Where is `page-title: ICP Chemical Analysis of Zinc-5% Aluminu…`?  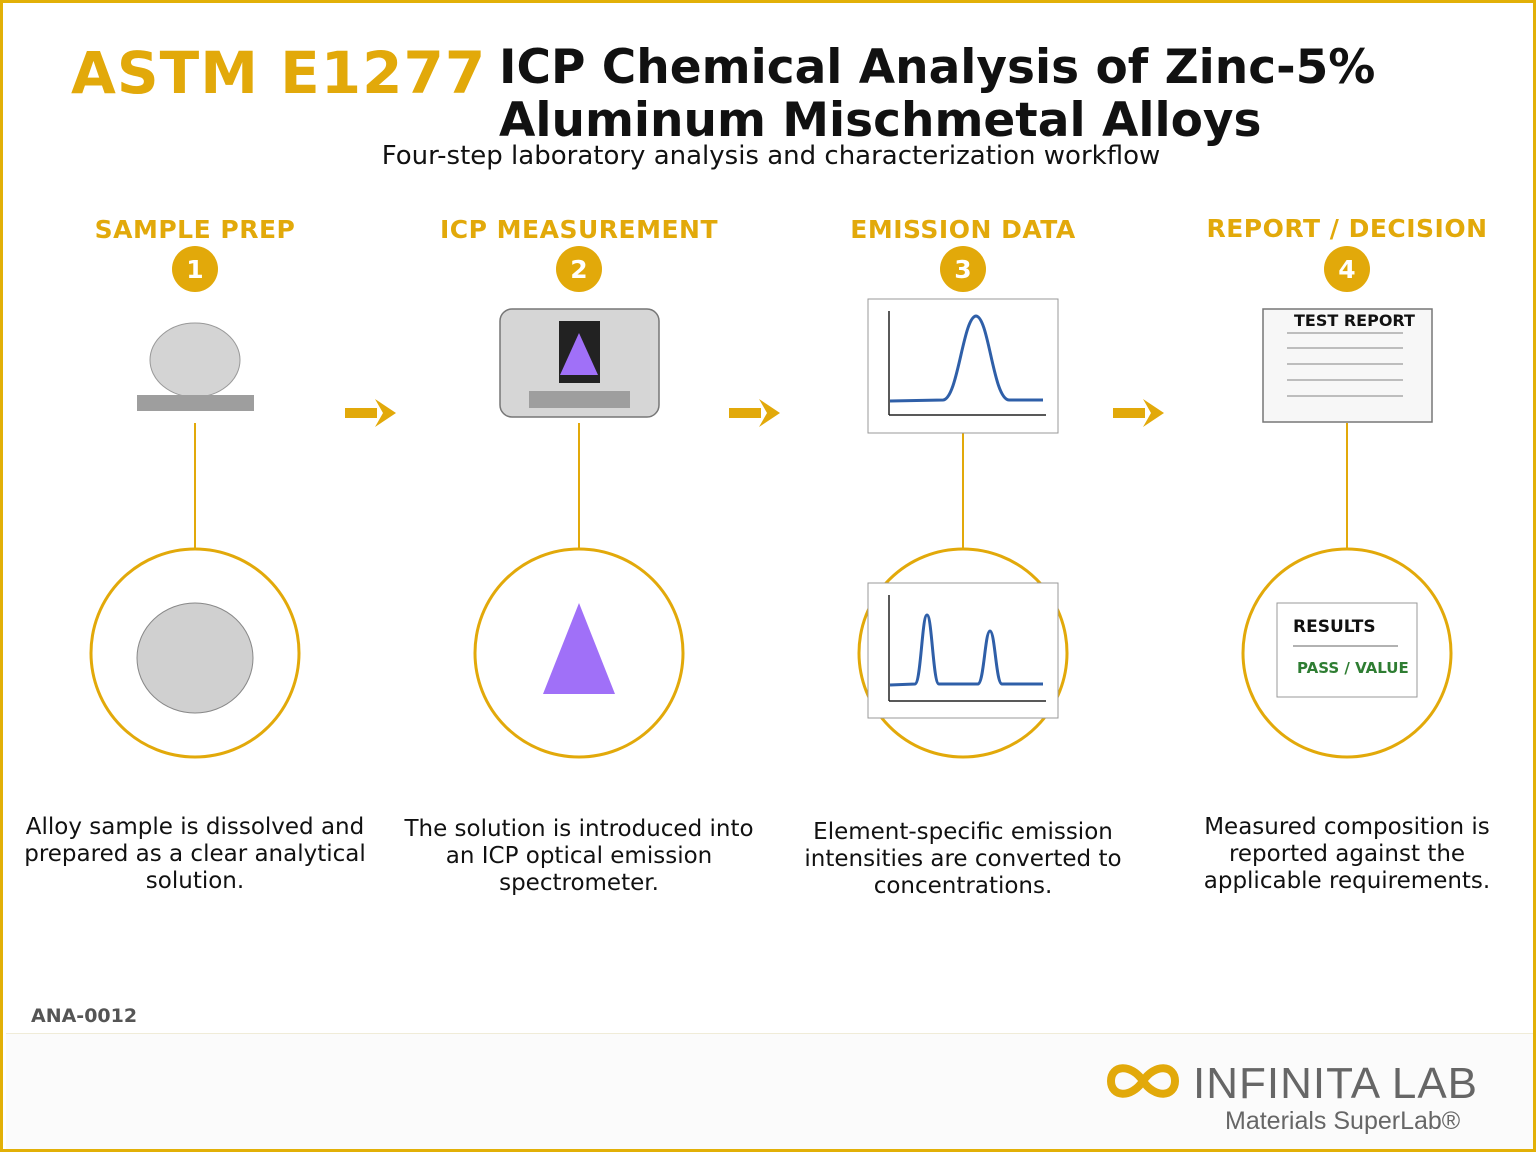 page-title: ICP Chemical Analysis of Zinc-5% Aluminu… is located at coordinates (937, 94).